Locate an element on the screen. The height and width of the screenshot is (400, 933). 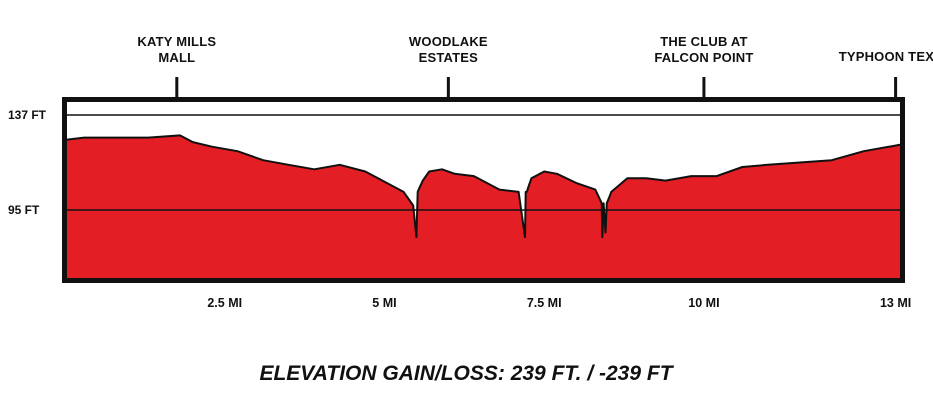
x-tick-label: 13 MI is located at coordinates (895, 303).